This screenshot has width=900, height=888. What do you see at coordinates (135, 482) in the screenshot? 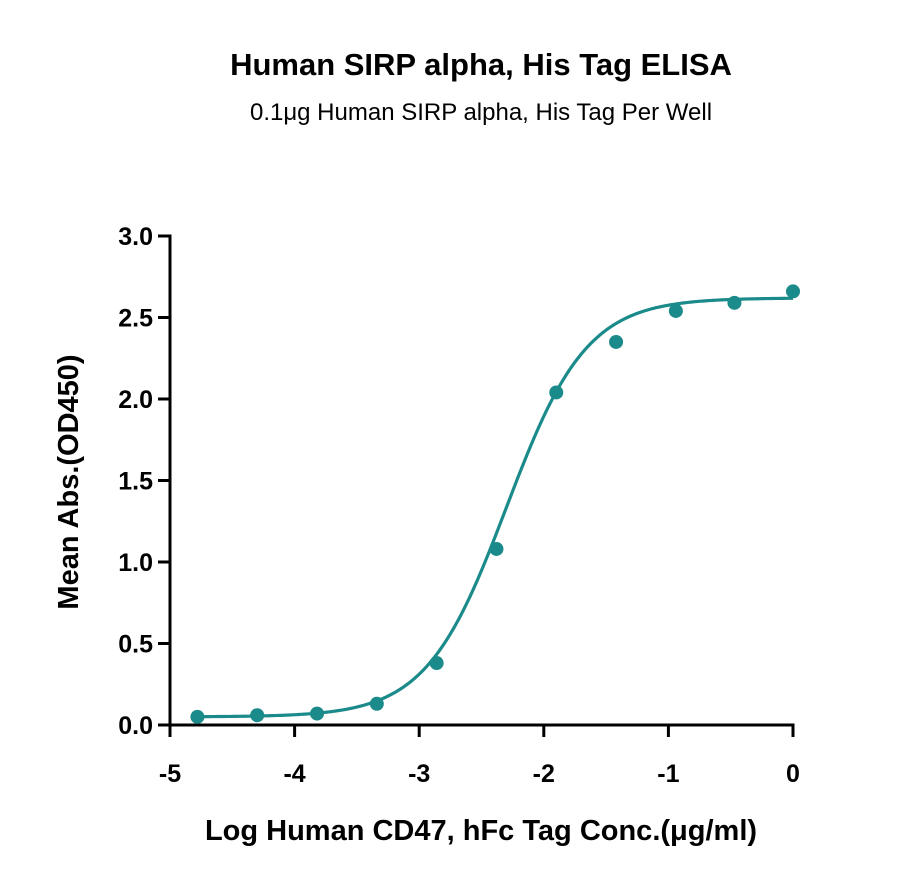
I see `y-tick-label: 1.5` at bounding box center [135, 482].